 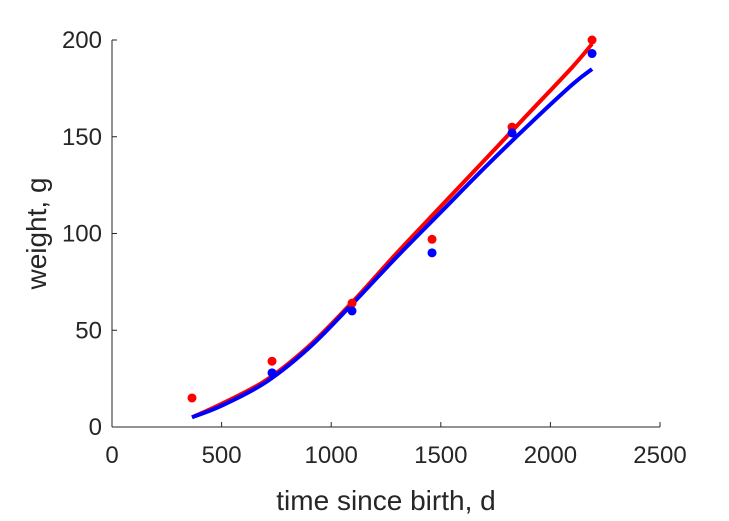 I want to click on y-tick-label: 50, so click(x=88, y=330).